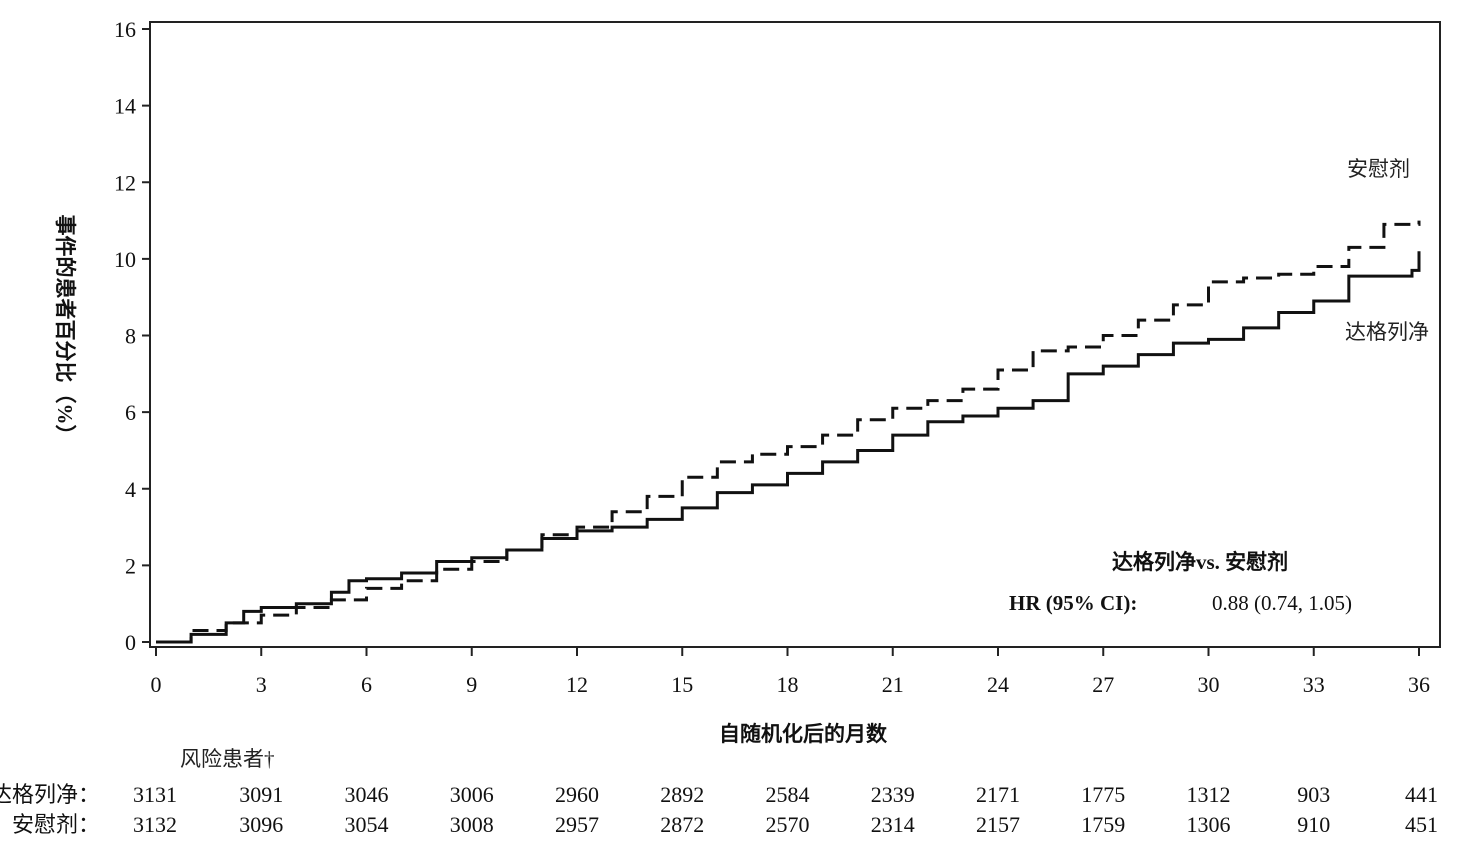 The image size is (1467, 850). What do you see at coordinates (155, 824) in the screenshot?
I see `risk-value: 3132` at bounding box center [155, 824].